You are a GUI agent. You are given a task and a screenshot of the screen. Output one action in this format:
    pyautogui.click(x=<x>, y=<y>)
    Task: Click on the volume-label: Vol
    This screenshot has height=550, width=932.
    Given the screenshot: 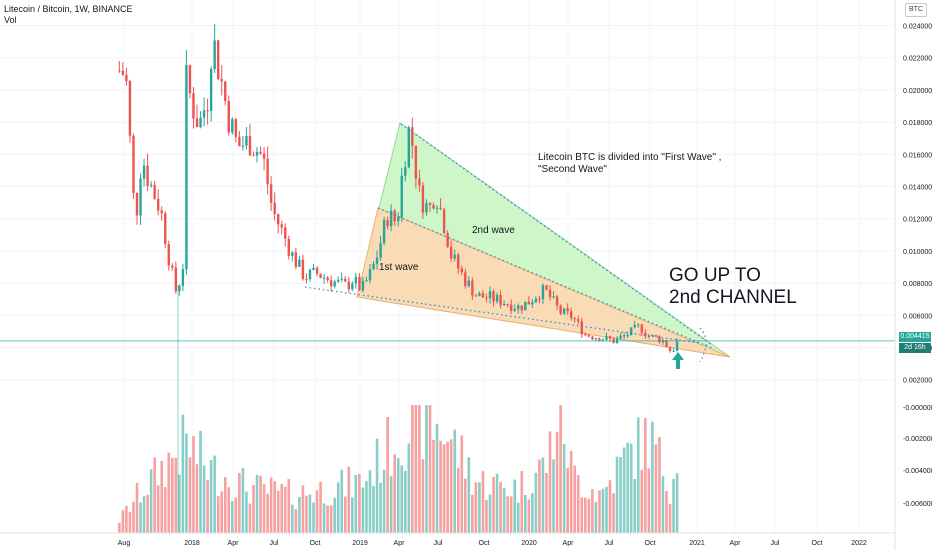 What is the action you would take?
    pyautogui.click(x=10, y=20)
    